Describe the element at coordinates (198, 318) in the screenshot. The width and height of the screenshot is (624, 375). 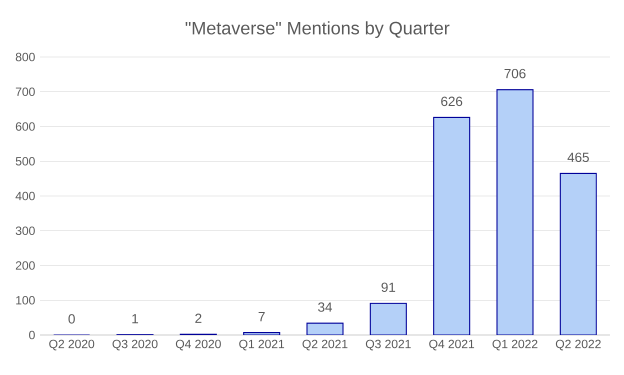
I see `data-label: 2` at that location.